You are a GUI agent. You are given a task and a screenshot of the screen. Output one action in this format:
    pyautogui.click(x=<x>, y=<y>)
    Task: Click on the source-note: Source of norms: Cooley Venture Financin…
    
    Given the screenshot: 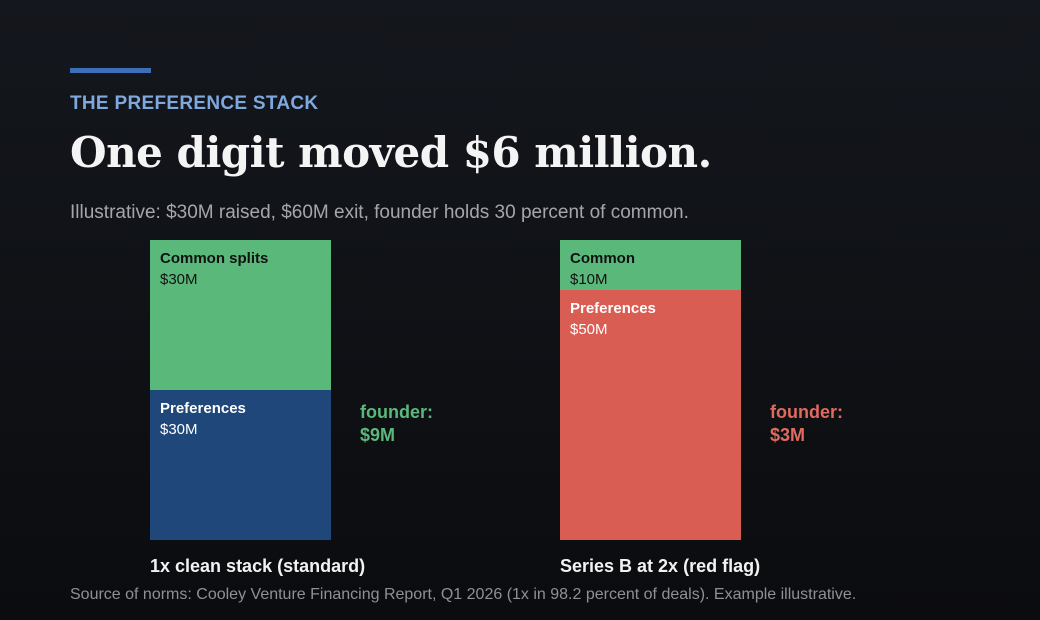 What is the action you would take?
    pyautogui.click(x=463, y=594)
    